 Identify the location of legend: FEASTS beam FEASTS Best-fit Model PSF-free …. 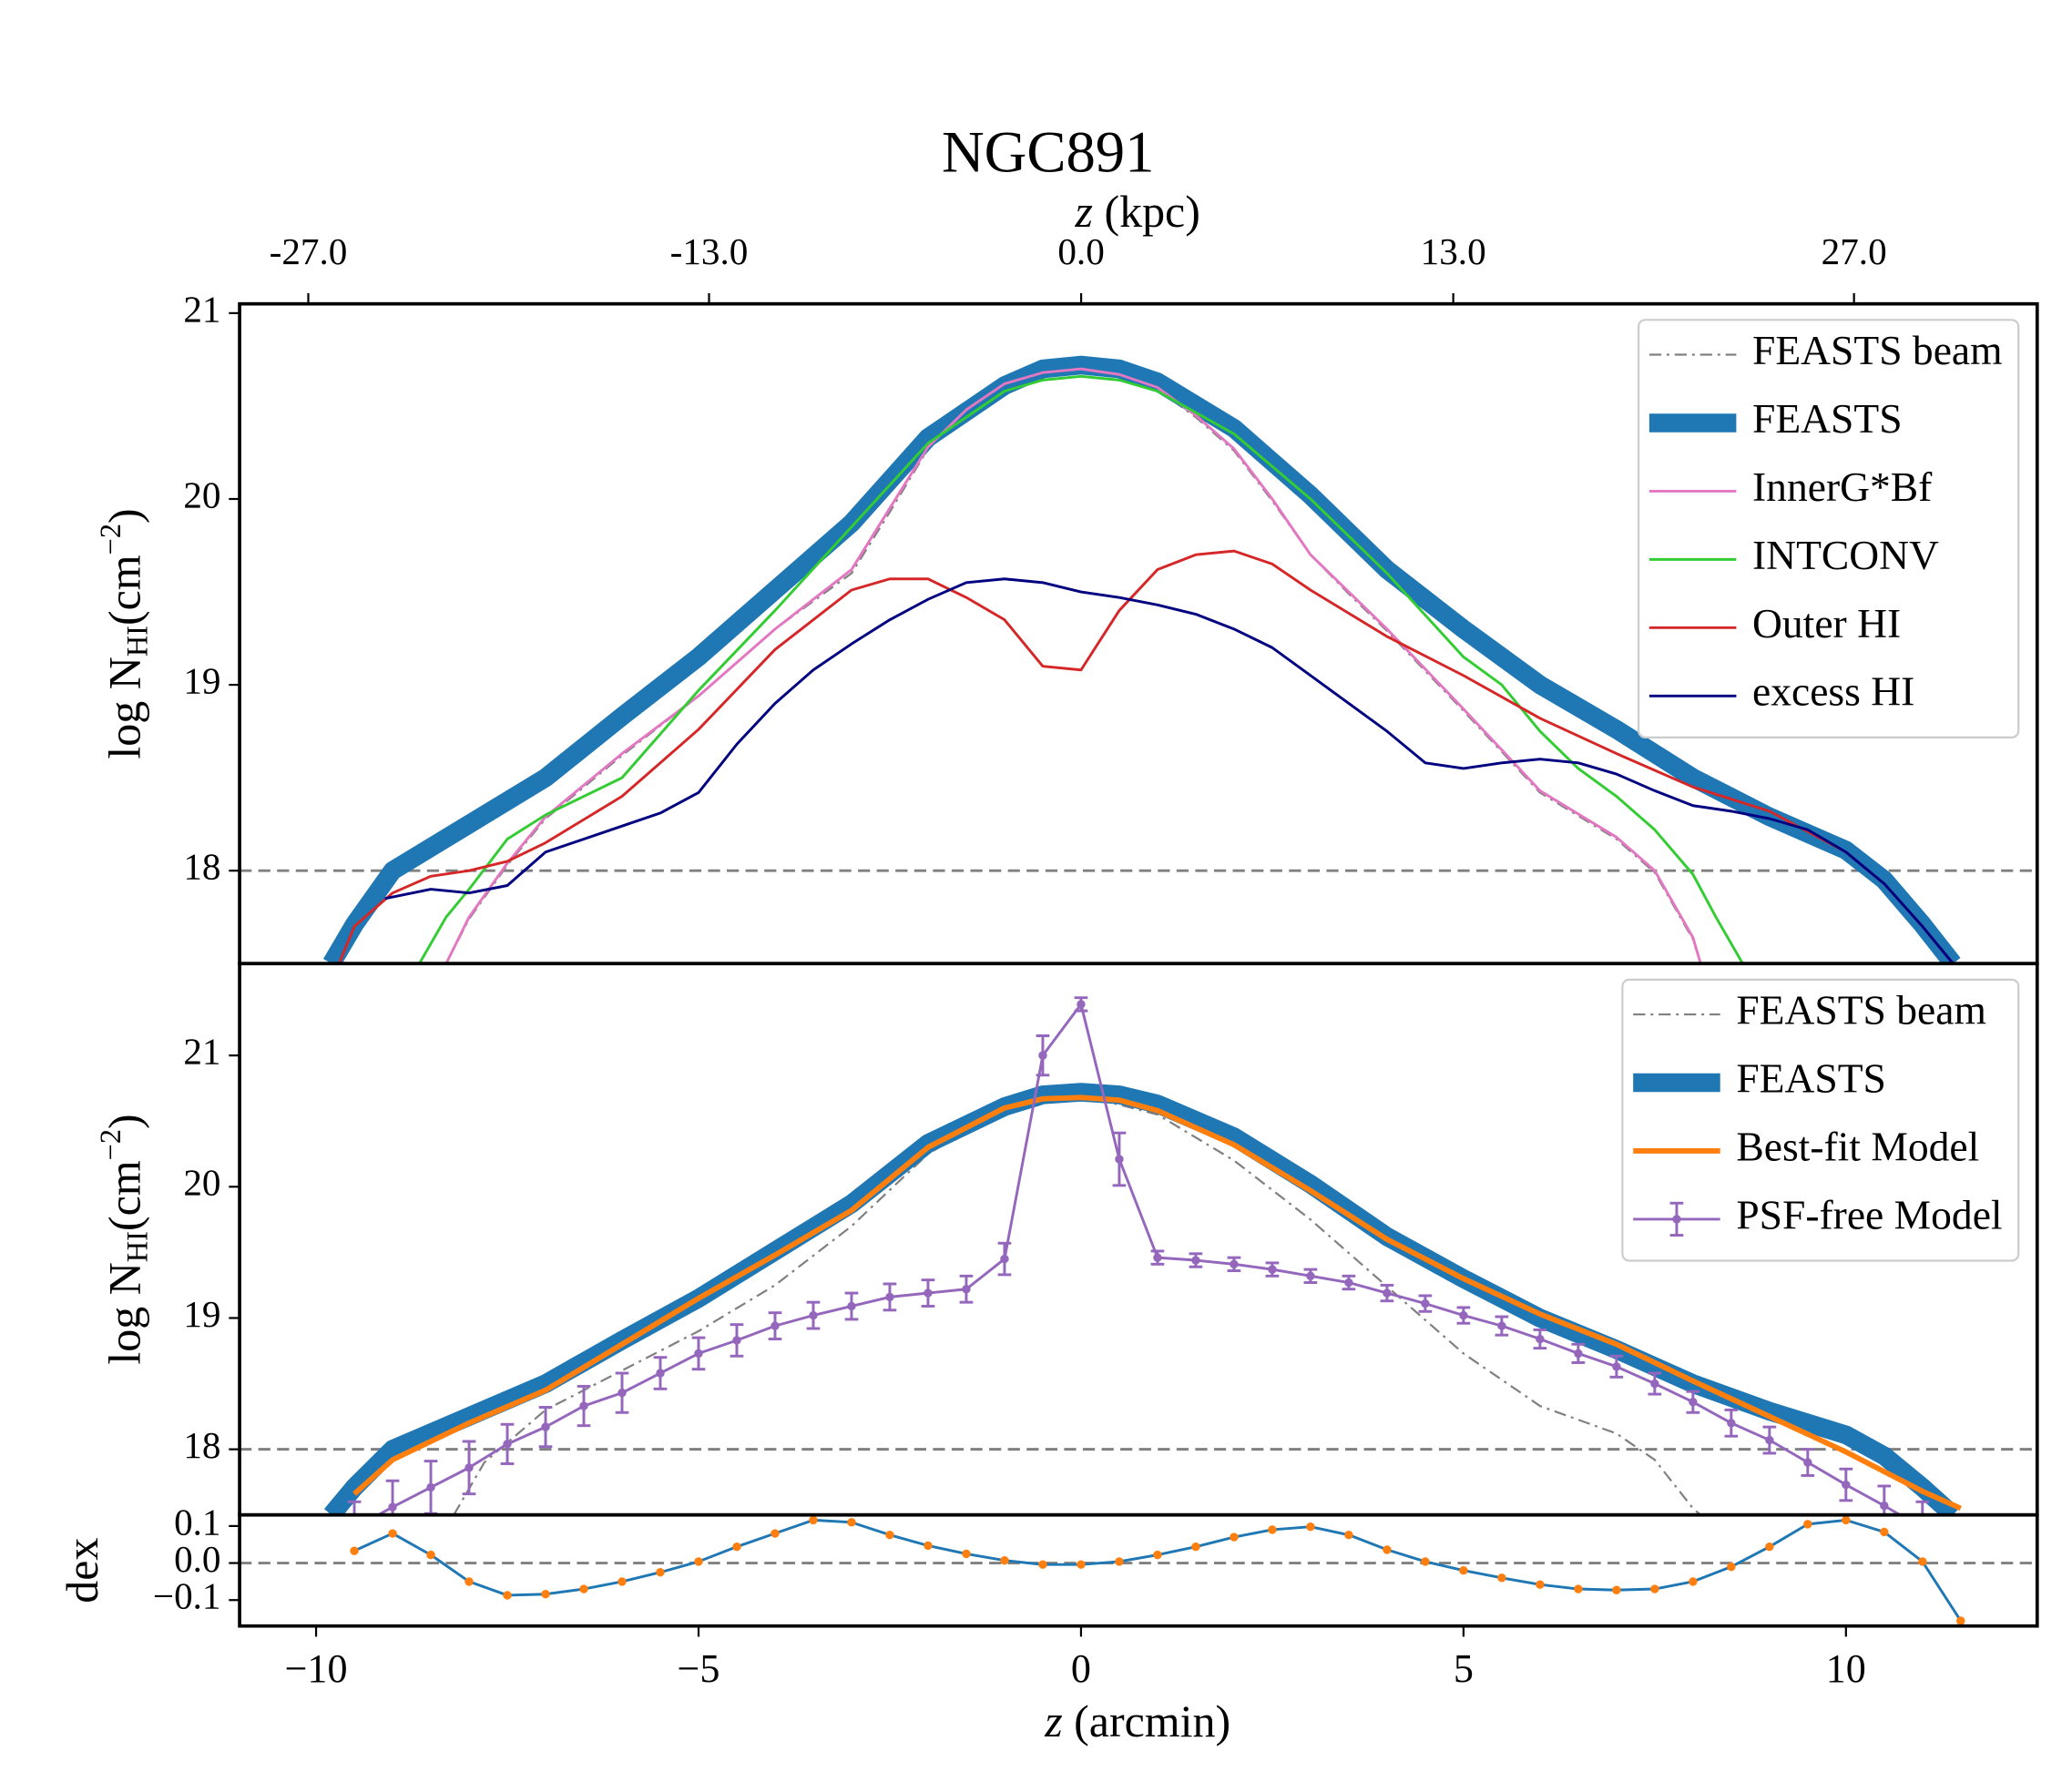
(1820, 1120).